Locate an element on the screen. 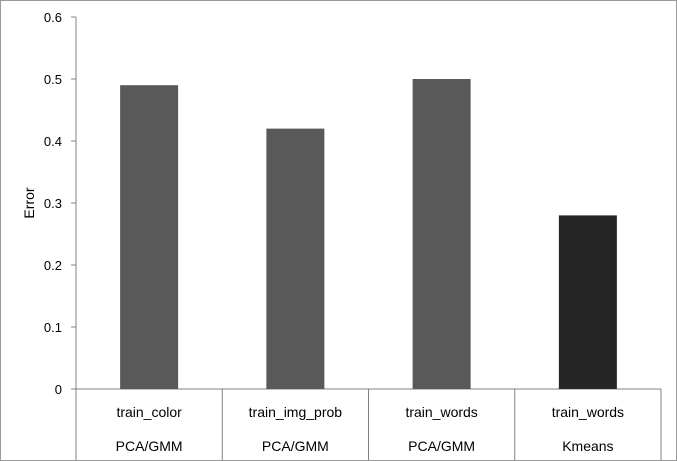 This screenshot has height=461, width=677. y-tick-label: 0.2 is located at coordinates (53, 265).